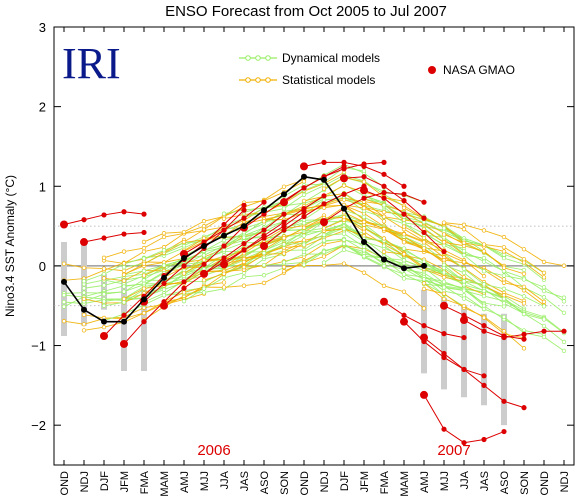 This screenshot has width=586, height=502. I want to click on legend-nasa-marker, so click(432, 70).